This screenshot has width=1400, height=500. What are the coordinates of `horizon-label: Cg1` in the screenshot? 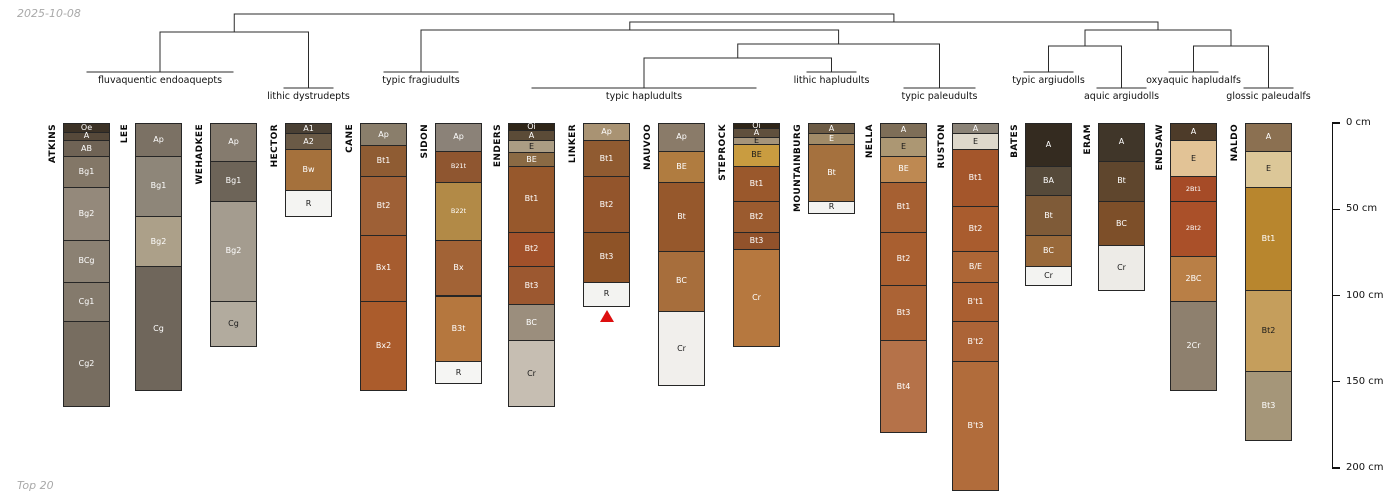 It's located at (86, 302).